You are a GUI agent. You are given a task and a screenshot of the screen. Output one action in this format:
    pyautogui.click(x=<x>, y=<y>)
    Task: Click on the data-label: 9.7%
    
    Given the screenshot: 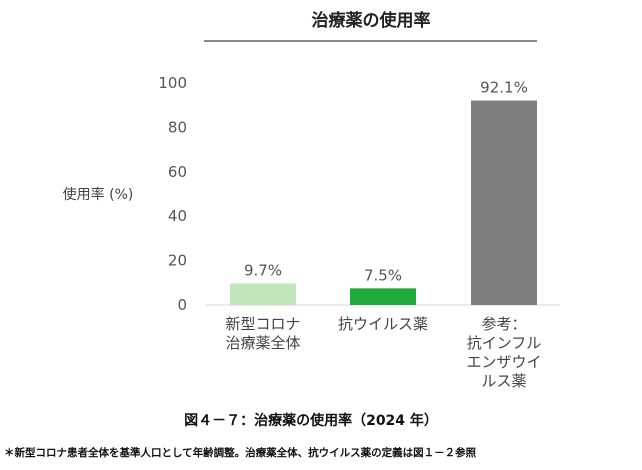 What is the action you would take?
    pyautogui.click(x=263, y=270)
    